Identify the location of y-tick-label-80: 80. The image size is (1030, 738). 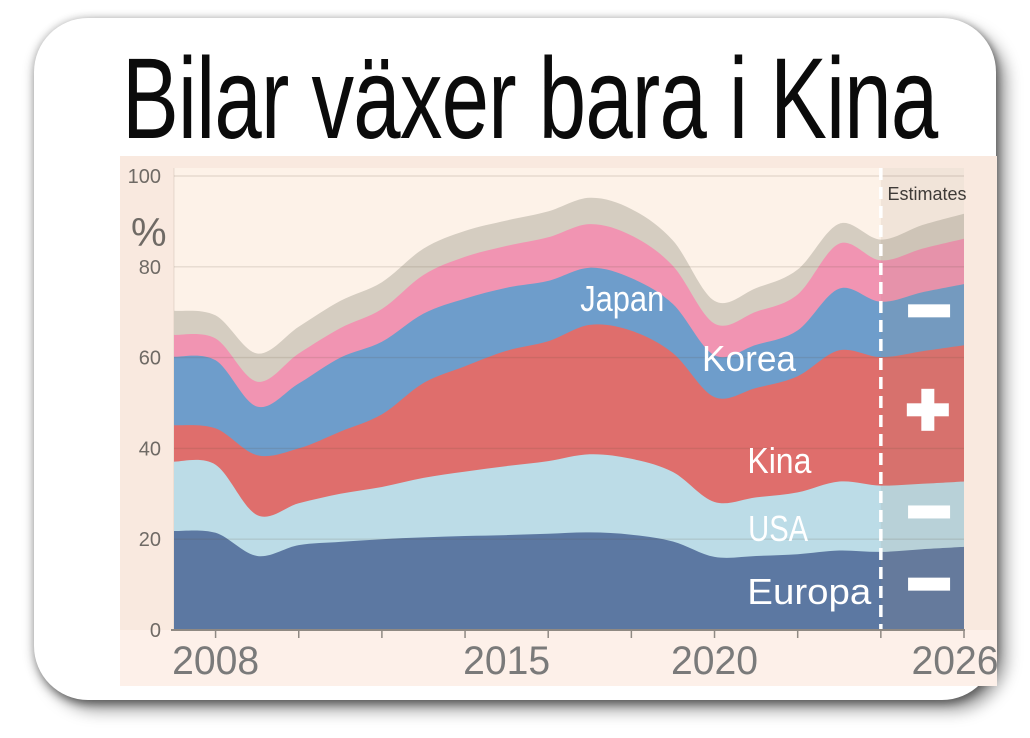
(150, 268).